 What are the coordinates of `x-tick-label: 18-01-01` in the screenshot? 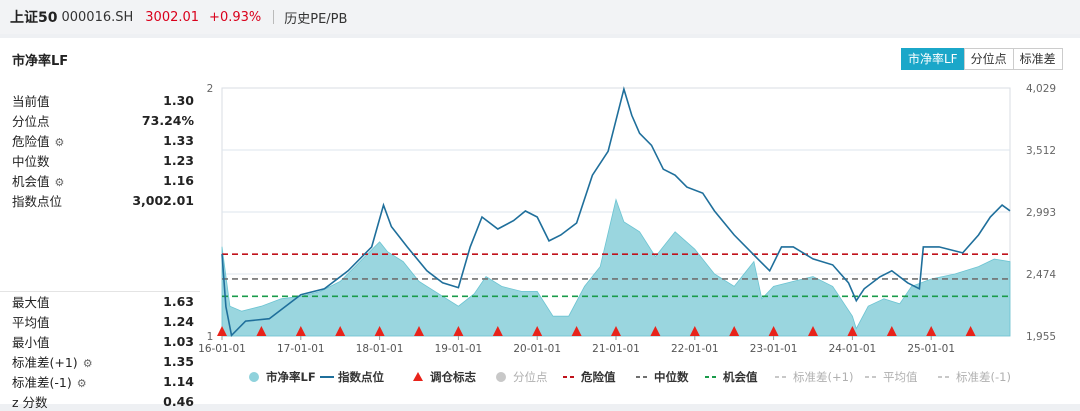 It's located at (380, 349).